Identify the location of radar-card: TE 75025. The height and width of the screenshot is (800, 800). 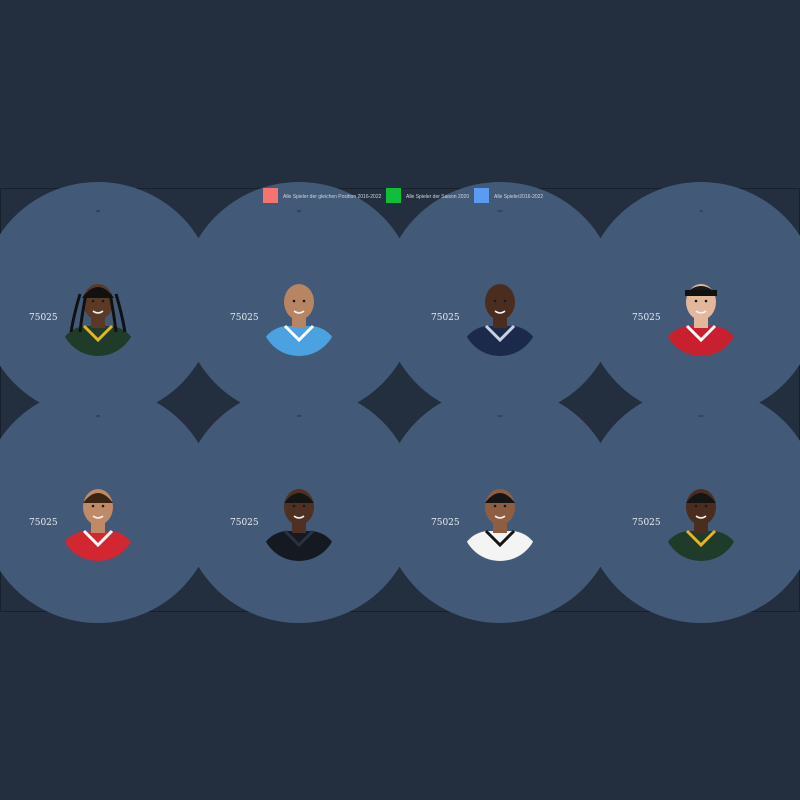
(691, 300).